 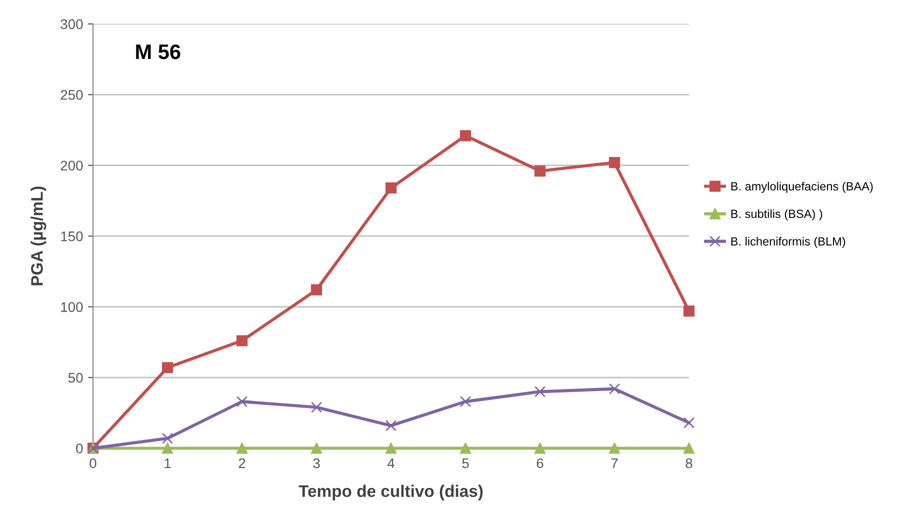 What do you see at coordinates (802, 187) in the screenshot?
I see `legend-label: B. amyloliquefaciens (BAA)` at bounding box center [802, 187].